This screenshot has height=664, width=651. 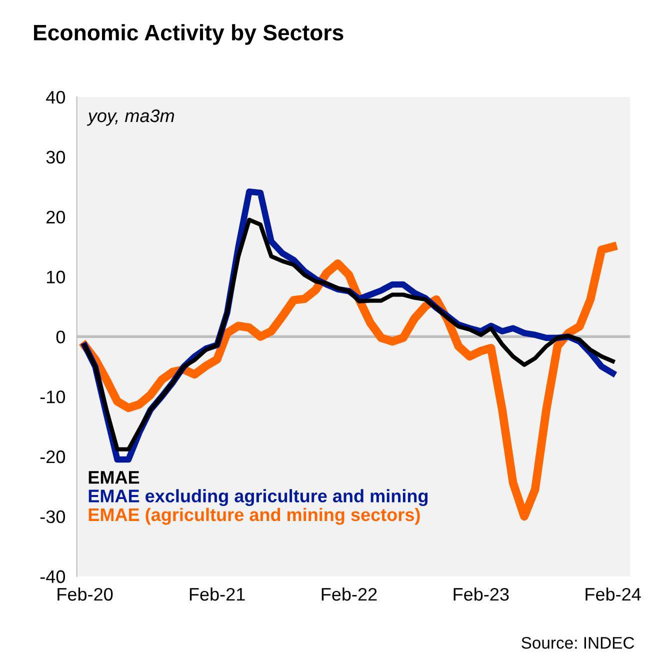 What do you see at coordinates (189, 34) in the screenshot?
I see `chart-title: Economic Activity by Sectors` at bounding box center [189, 34].